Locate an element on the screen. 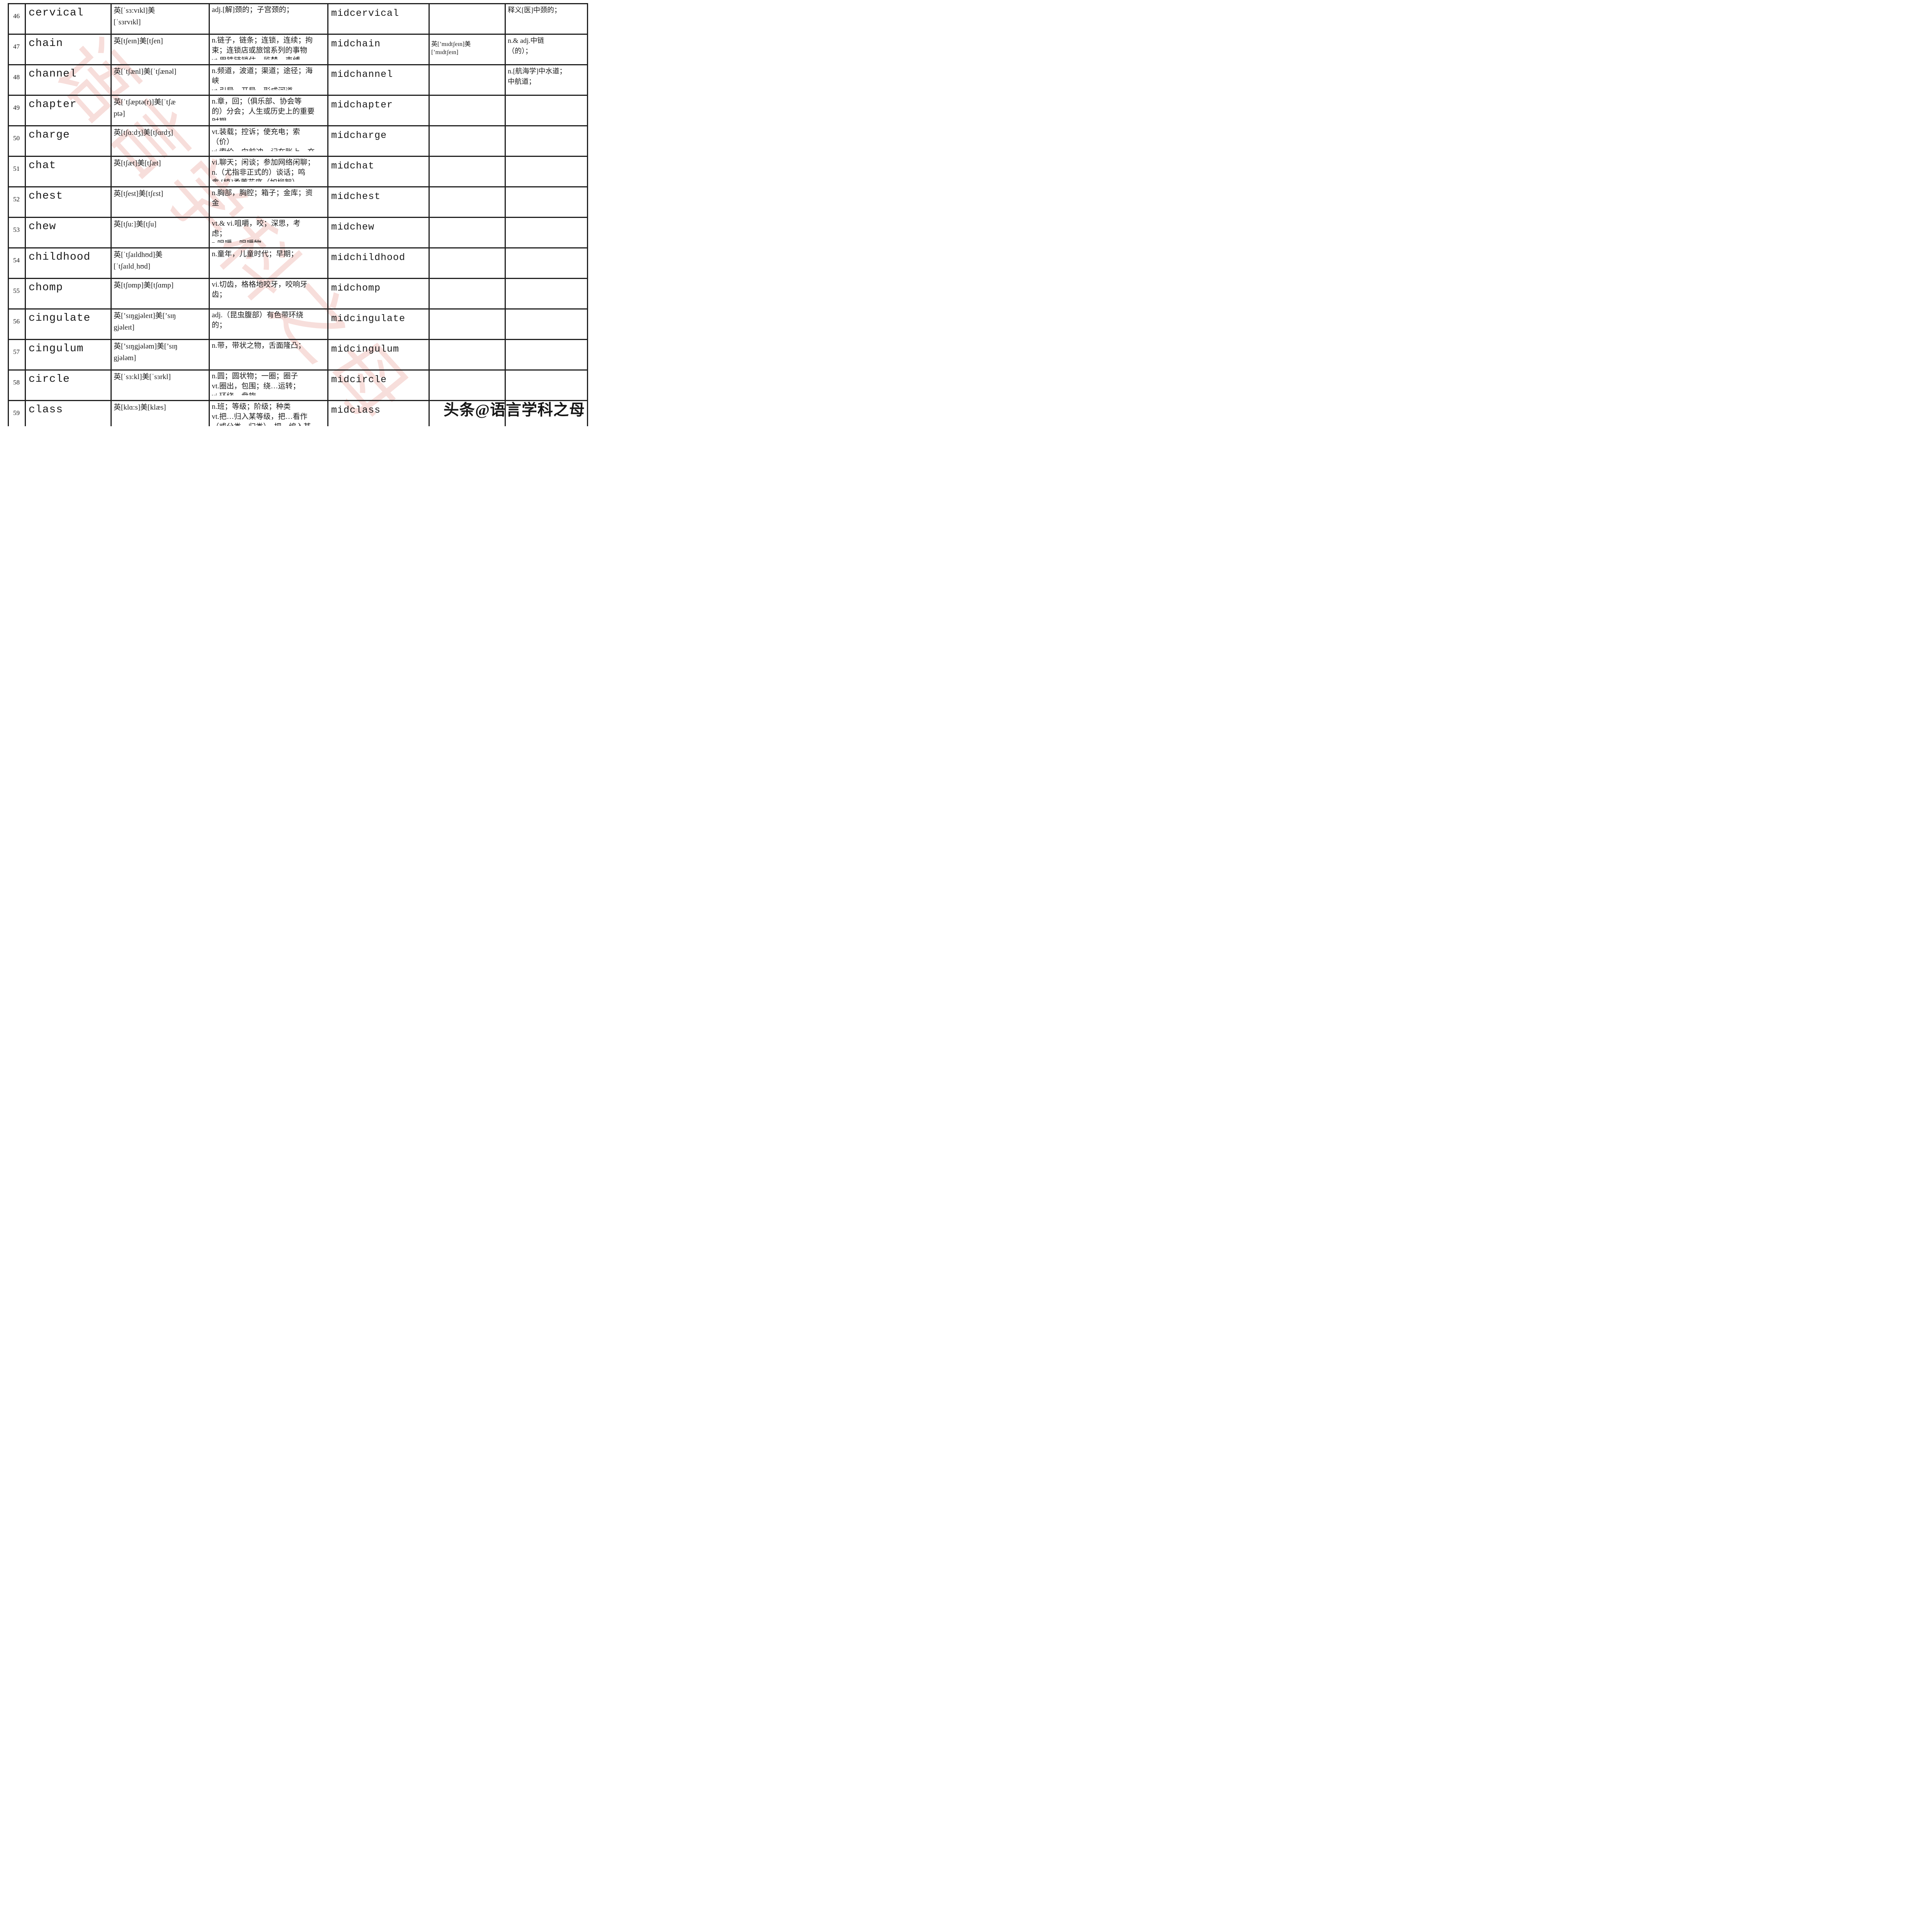 The image size is (1932, 1917). mid-word-cell: midchildhood is located at coordinates (378, 263).